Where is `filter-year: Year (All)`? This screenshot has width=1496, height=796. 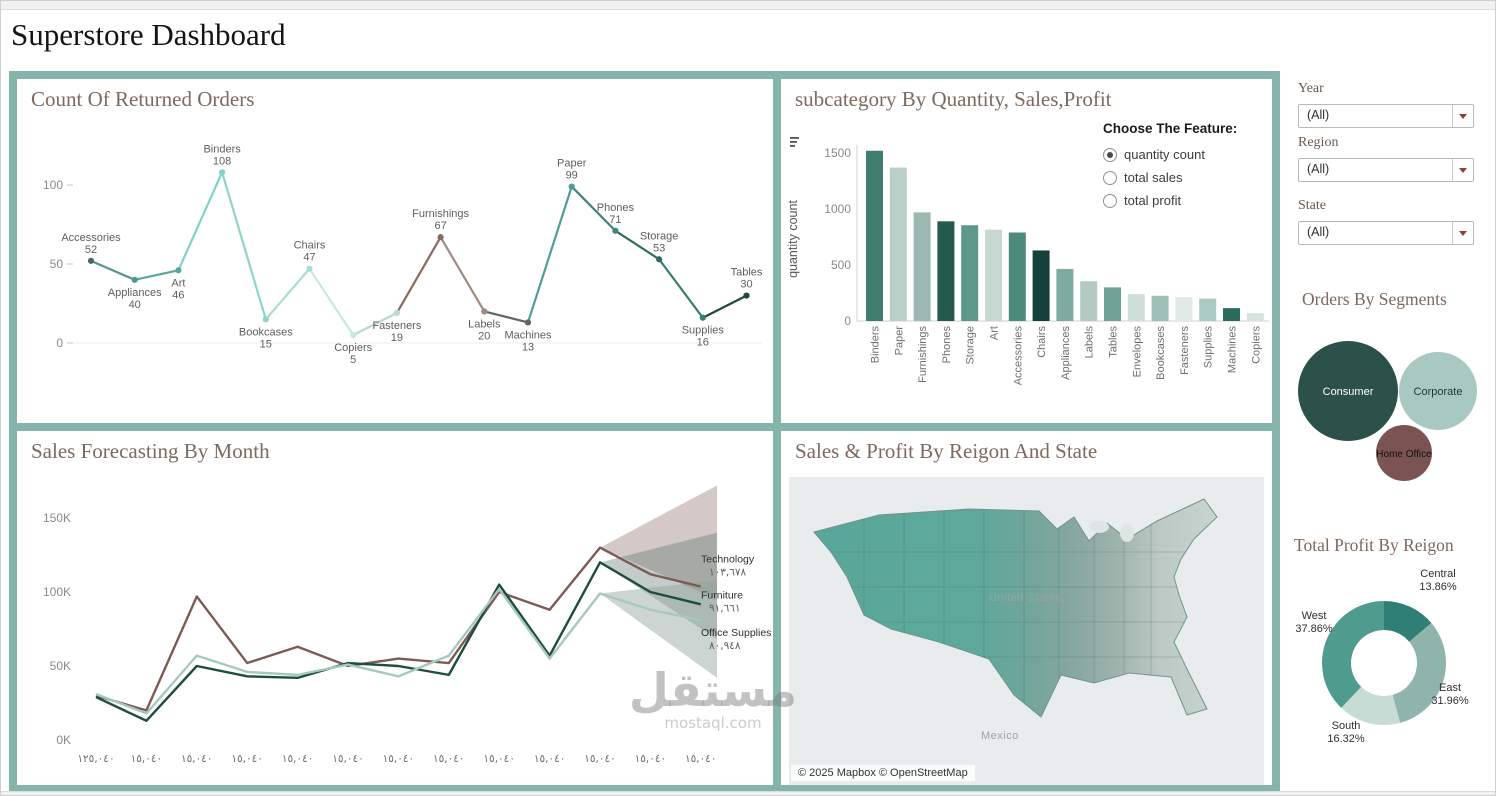
filter-year: Year (All) is located at coordinates (1386, 104).